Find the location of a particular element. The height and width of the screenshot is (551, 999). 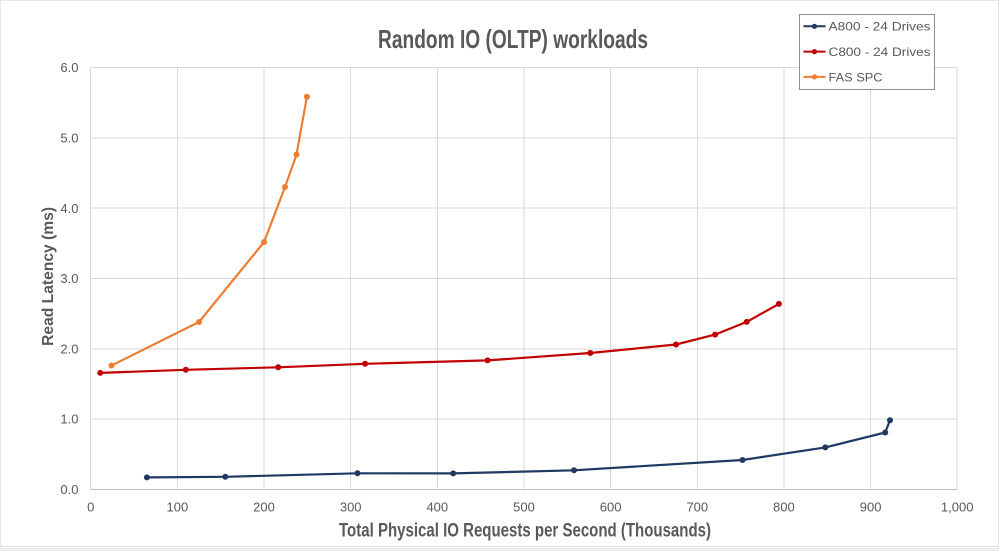

svg-text: 100 is located at coordinates (178, 506).